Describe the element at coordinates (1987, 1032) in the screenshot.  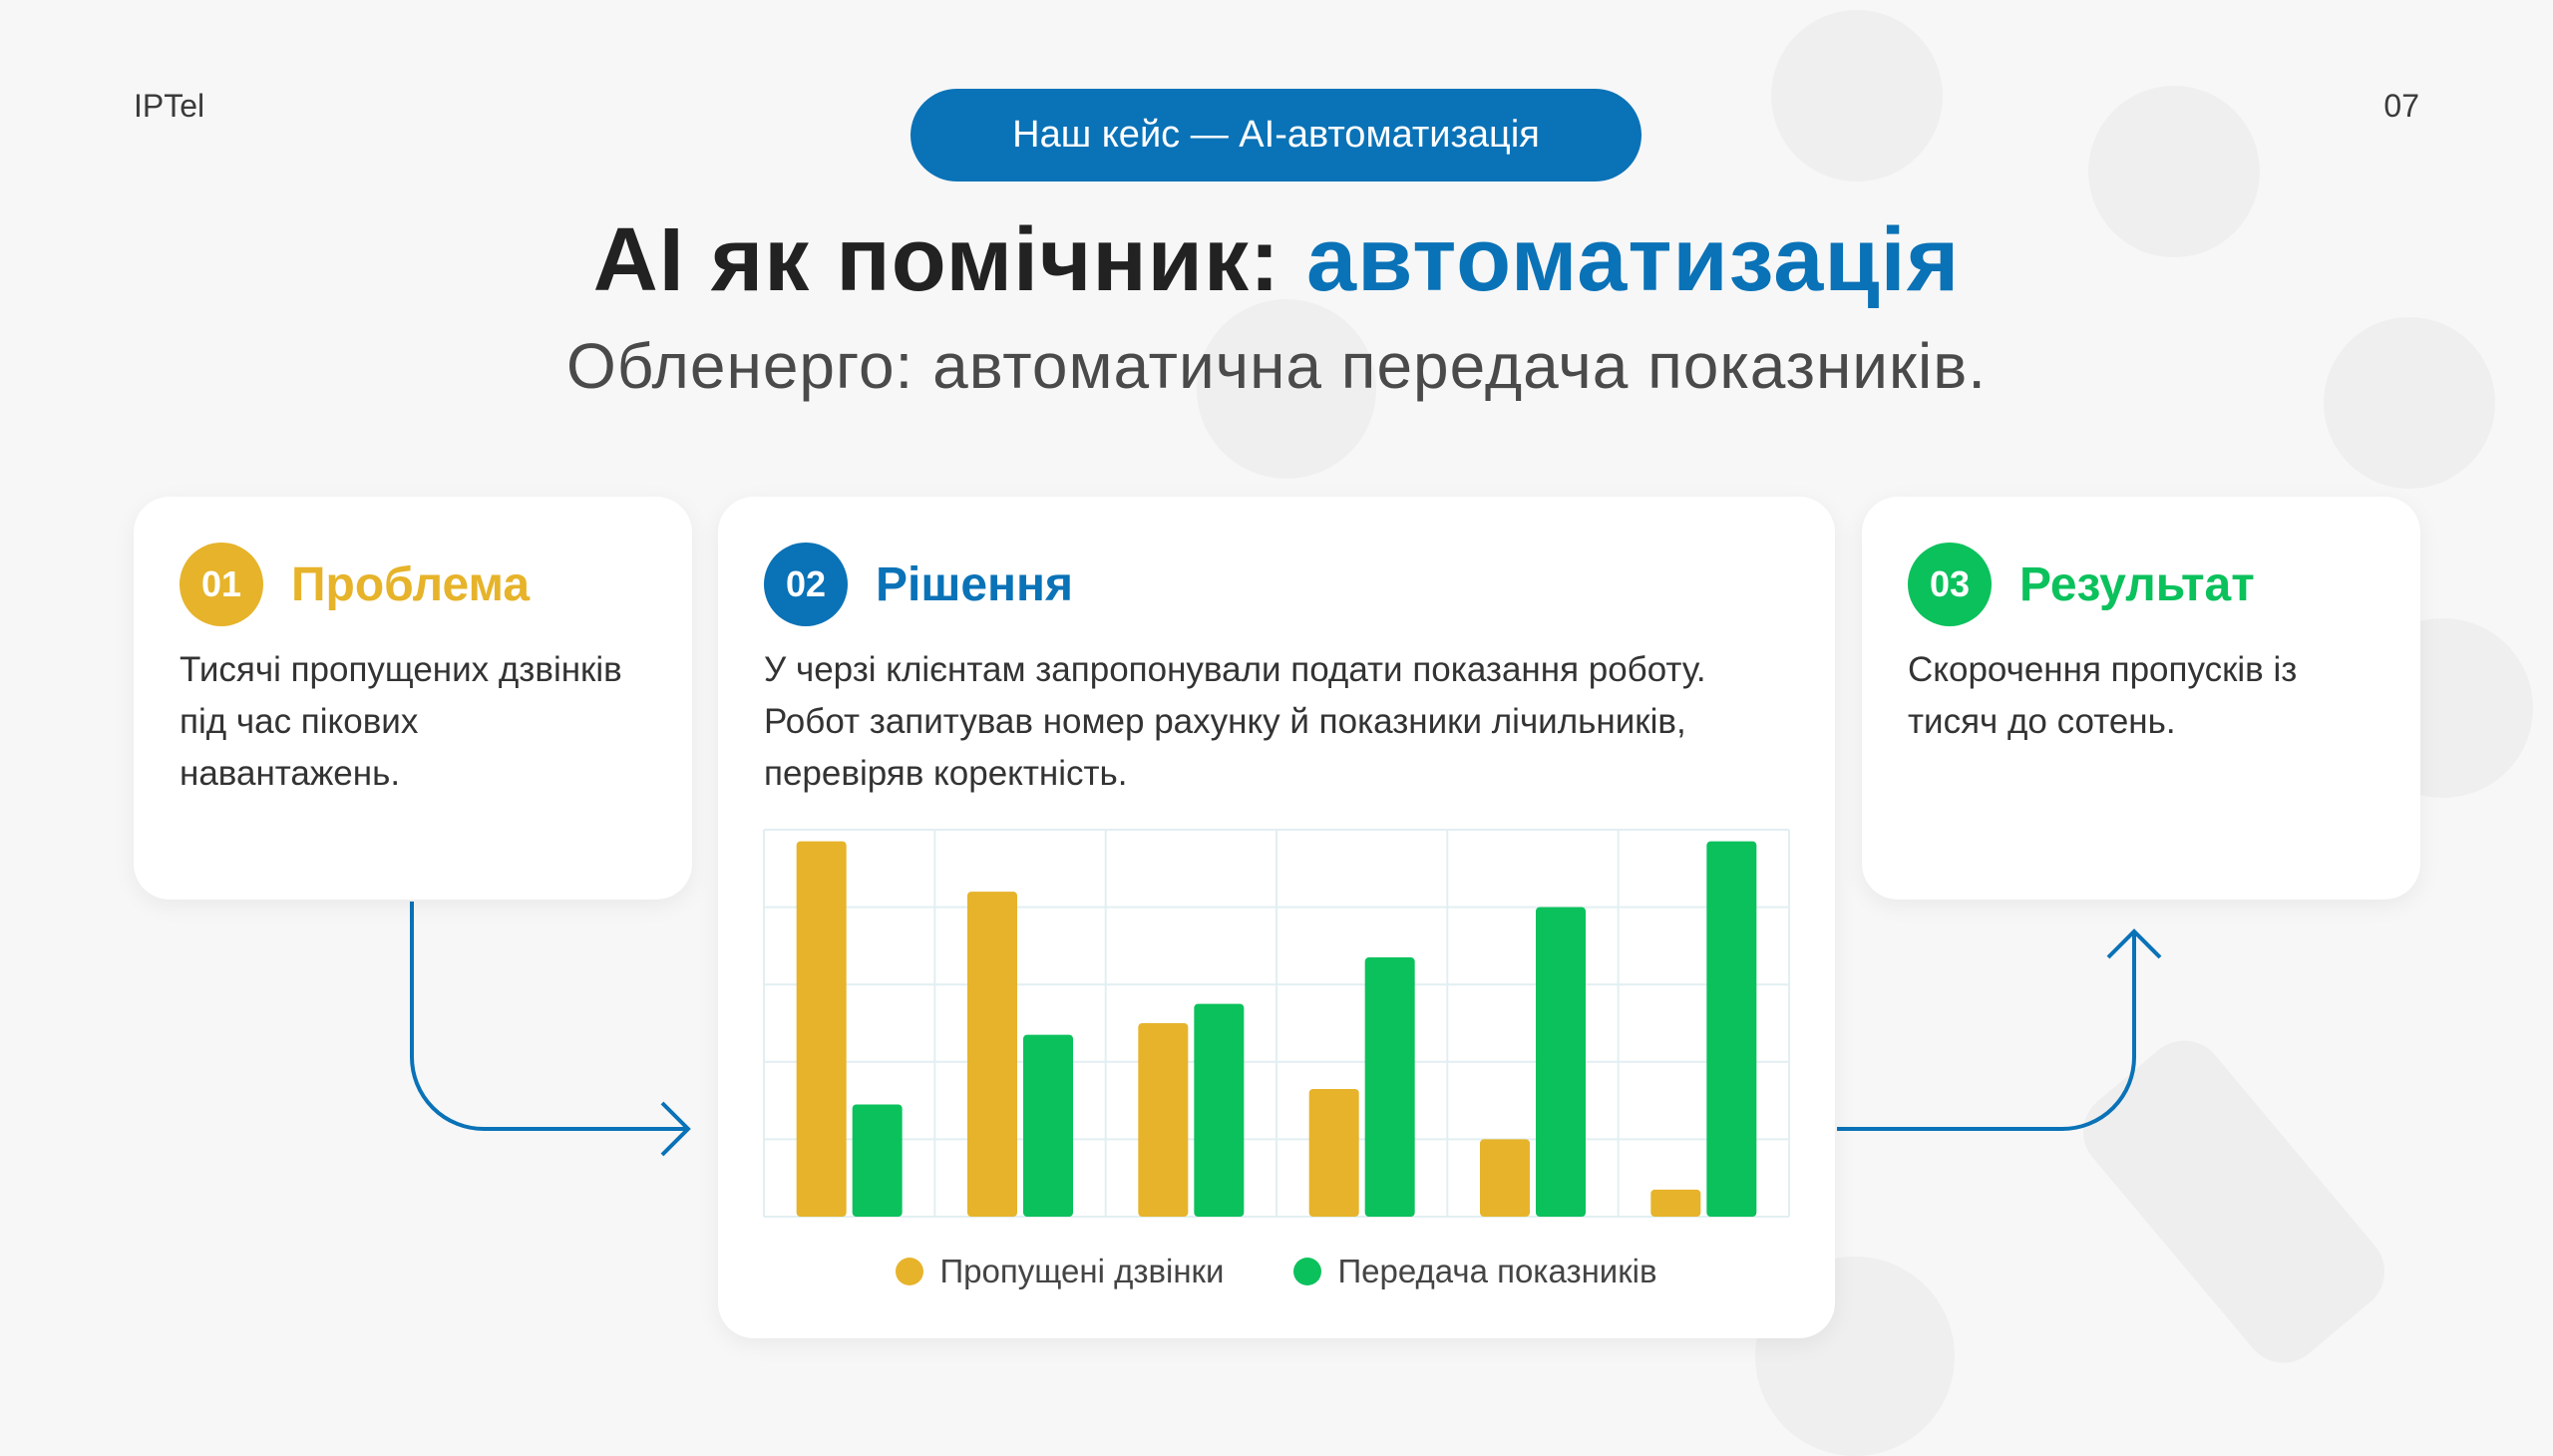
I see `arrow-solution-to-result` at that location.